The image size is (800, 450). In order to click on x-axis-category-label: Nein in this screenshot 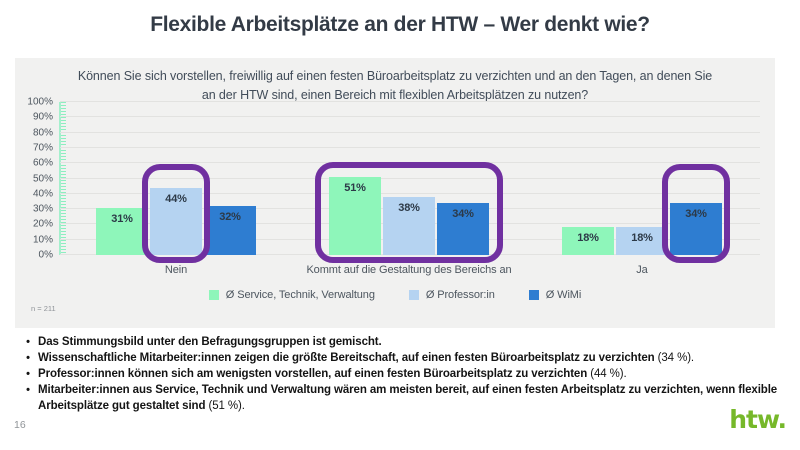, I will do `click(176, 270)`.